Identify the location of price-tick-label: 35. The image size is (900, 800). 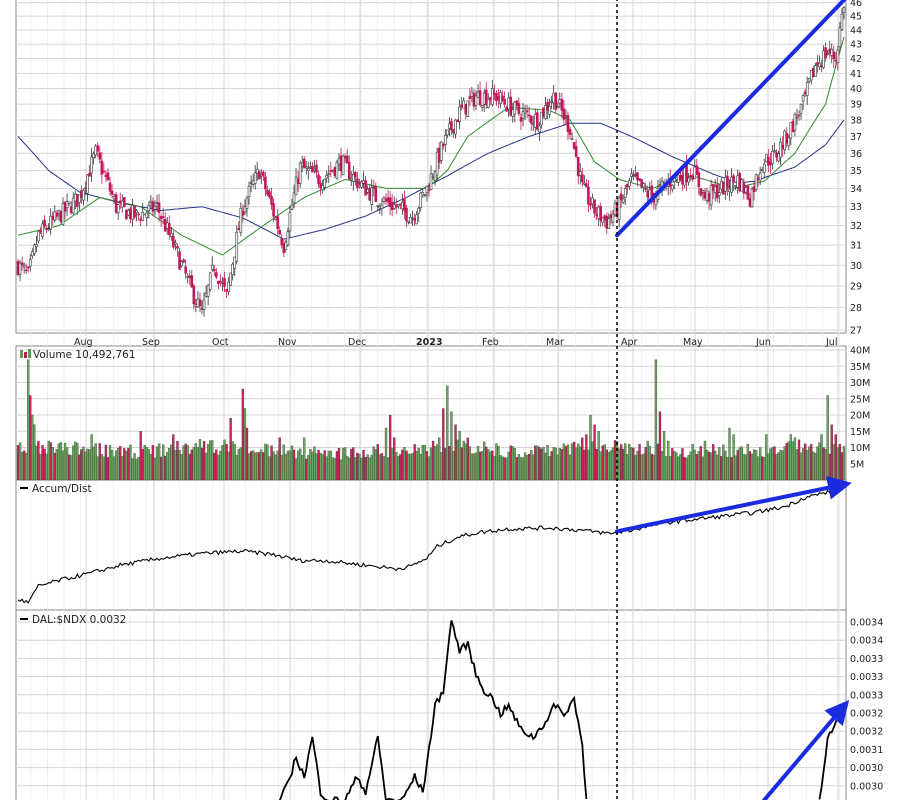
(856, 171).